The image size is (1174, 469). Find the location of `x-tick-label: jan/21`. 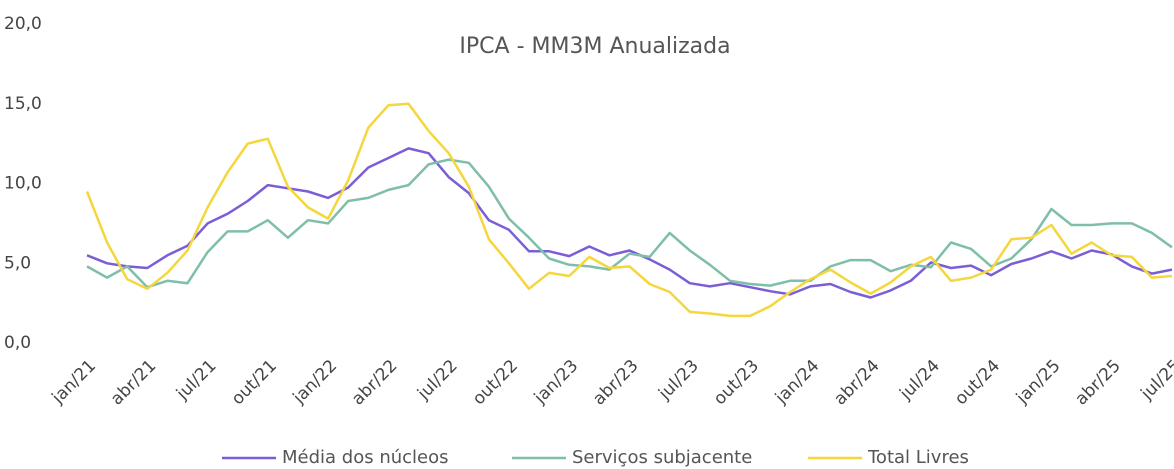

x-tick-label: jan/21 is located at coordinates (74, 382).